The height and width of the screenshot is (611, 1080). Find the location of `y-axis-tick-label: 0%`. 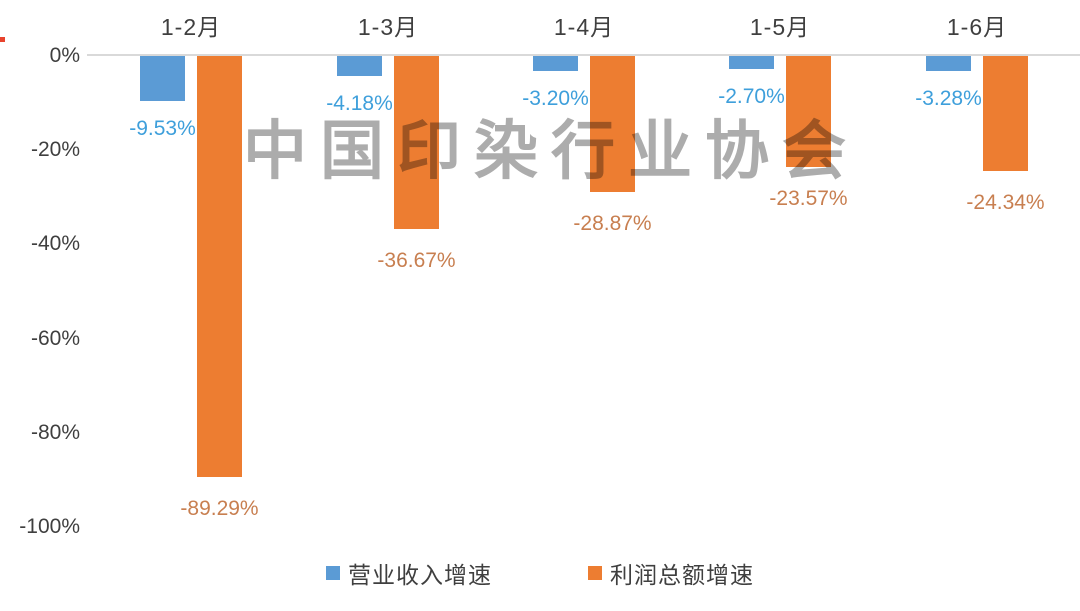

y-axis-tick-label: 0% is located at coordinates (64, 55).